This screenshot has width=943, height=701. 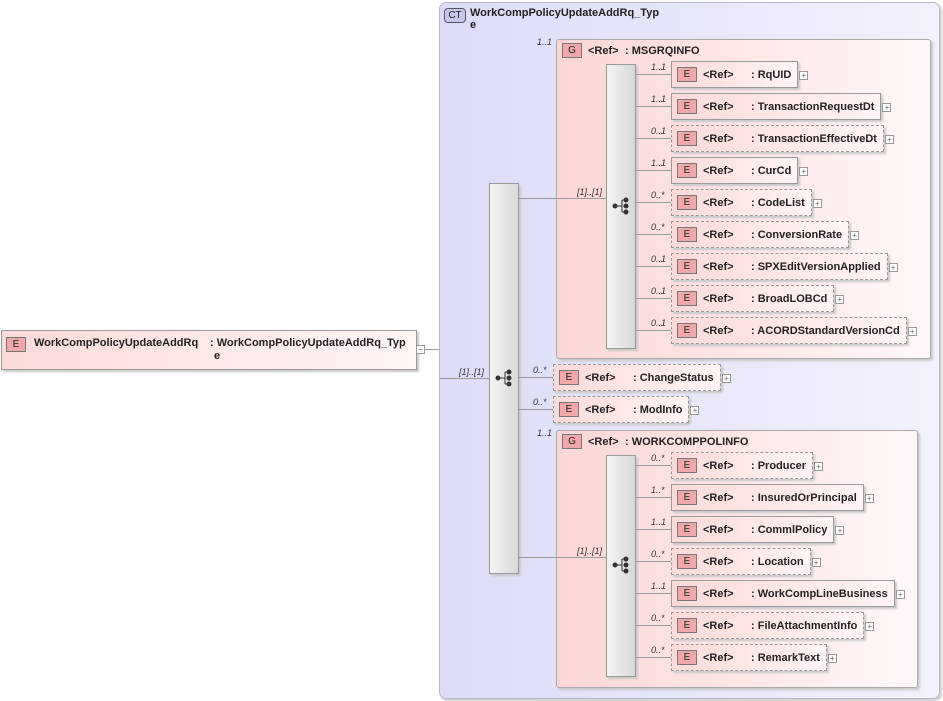 I want to click on element-box: E <Ref>: WorkCompLineBusiness, so click(x=783, y=593).